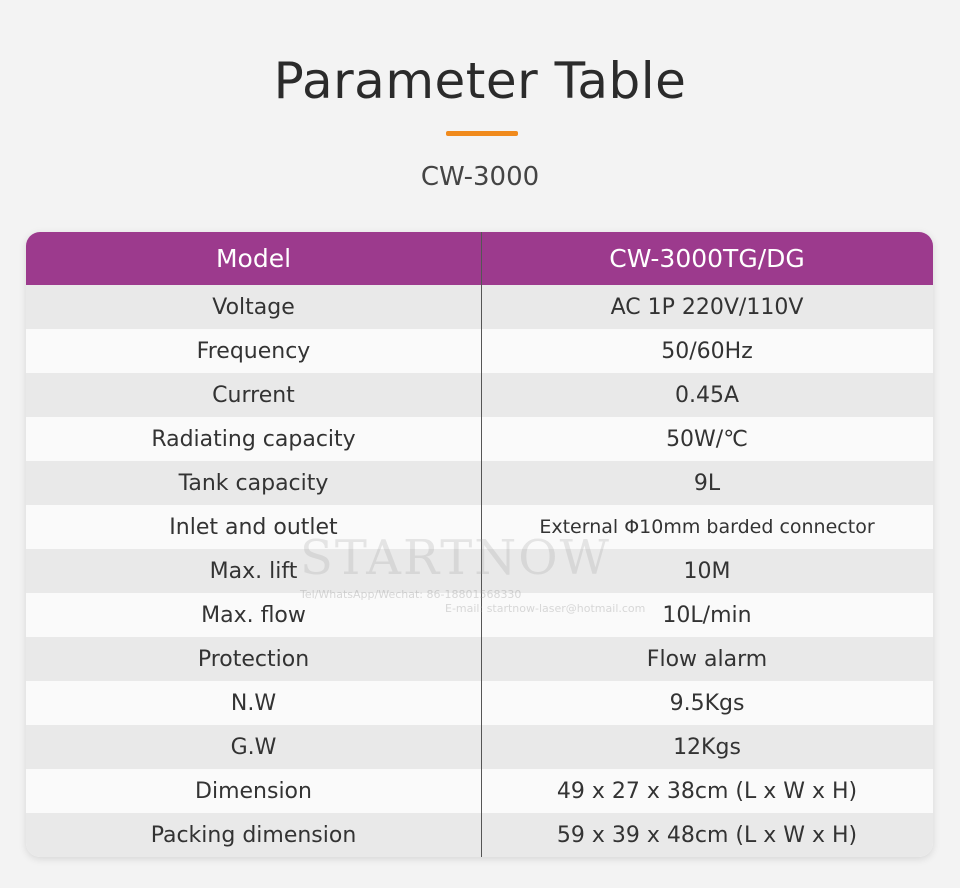 The image size is (960, 888). I want to click on row-label: N.W, so click(253, 703).